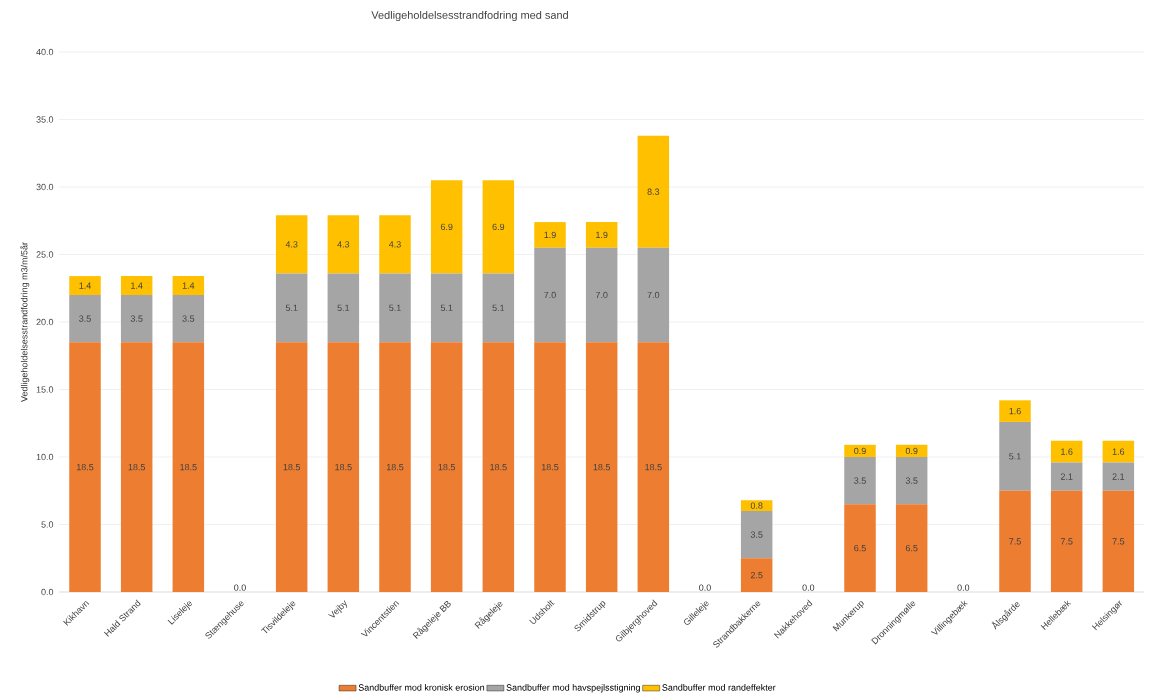 The width and height of the screenshot is (1171, 699). What do you see at coordinates (45, 457) in the screenshot?
I see `y-tick-label: 10.0` at bounding box center [45, 457].